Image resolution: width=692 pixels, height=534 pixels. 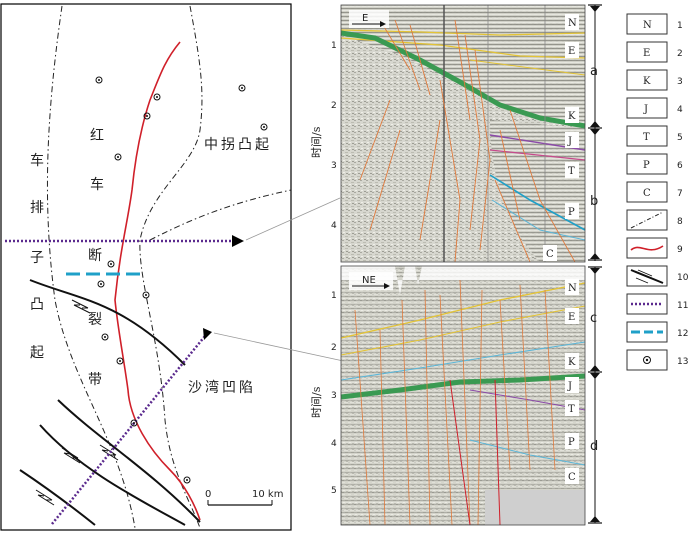 I want to click on legend-symbol-C: C, so click(x=647, y=193).